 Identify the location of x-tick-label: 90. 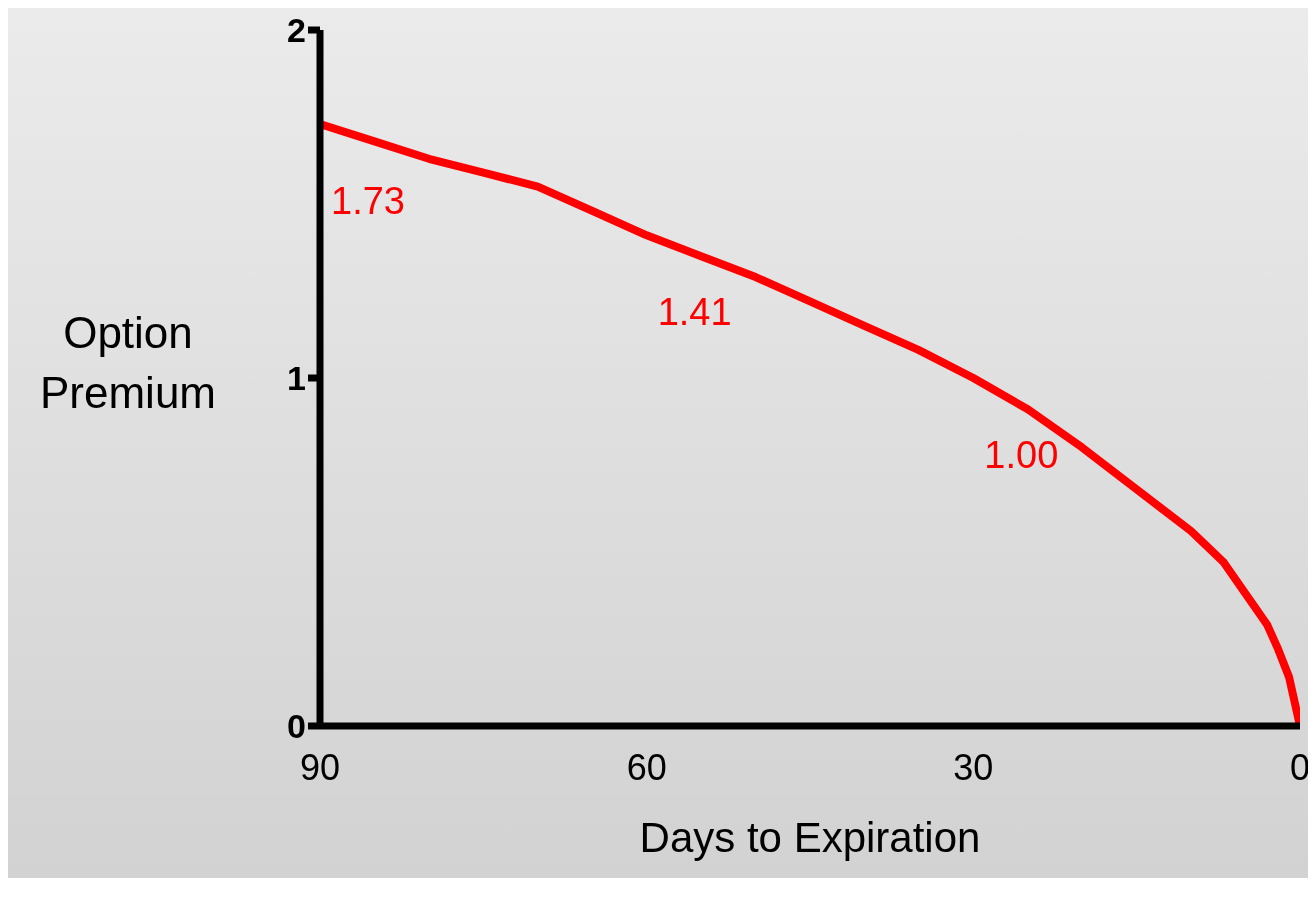
(320, 767).